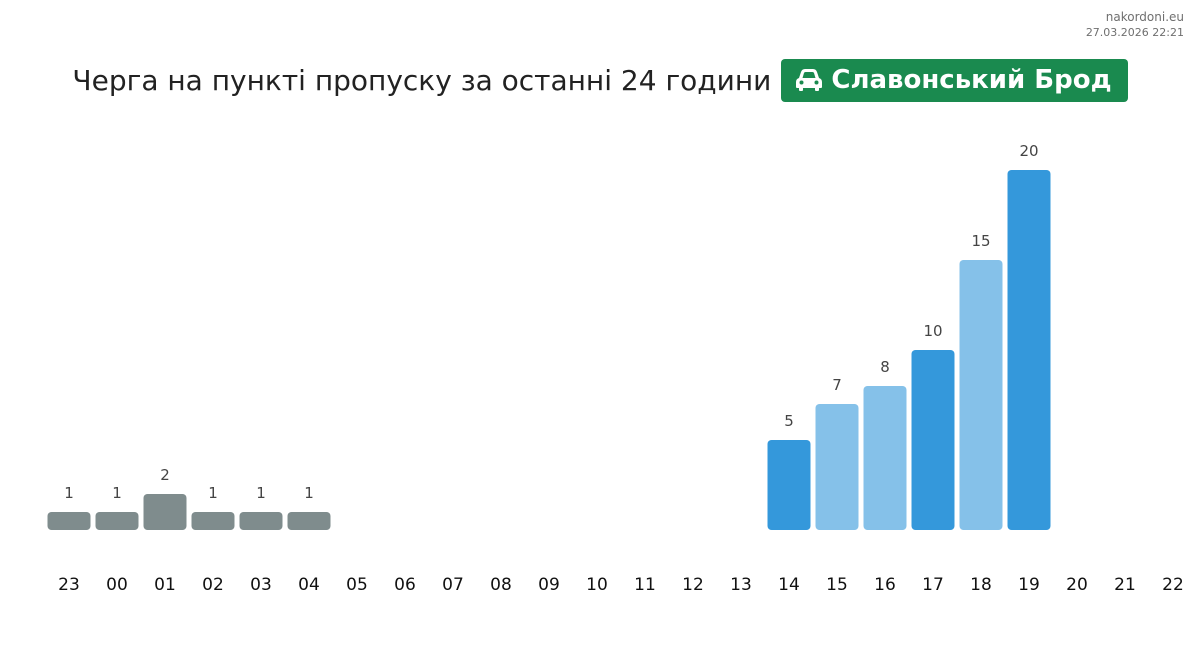 The width and height of the screenshot is (1200, 651). Describe the element at coordinates (809, 80) in the screenshot. I see `car-icon` at that location.